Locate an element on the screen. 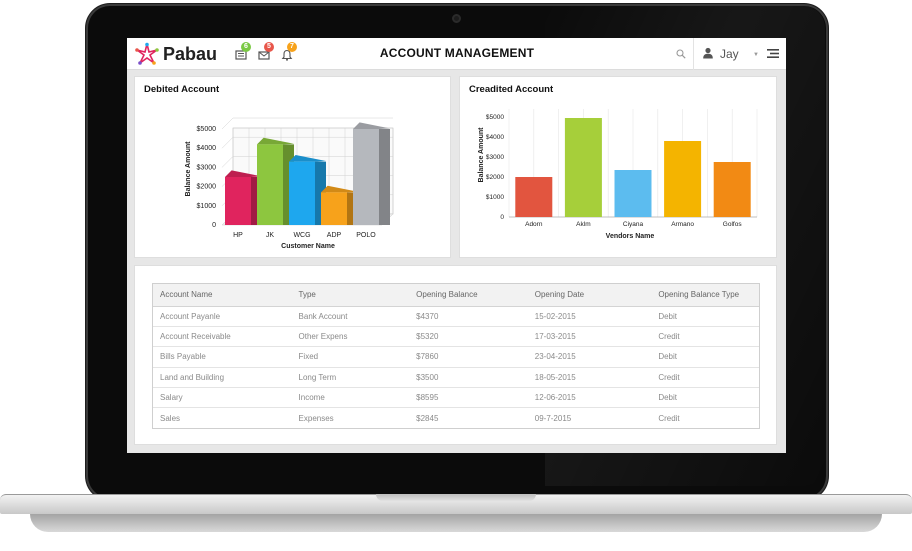 The height and width of the screenshot is (551, 912). table-cell: 17-03-2015 is located at coordinates (589, 337).